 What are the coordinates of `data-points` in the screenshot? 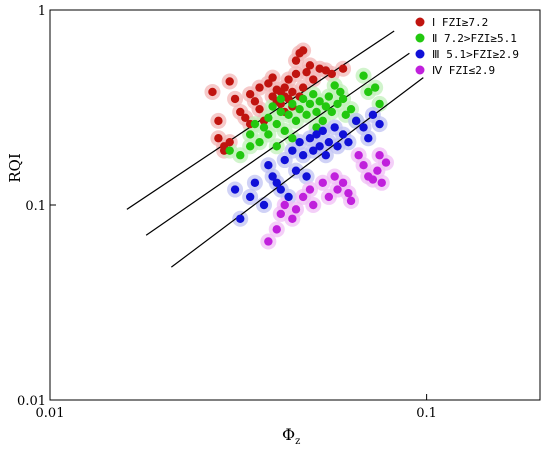 It's located at (299, 146).